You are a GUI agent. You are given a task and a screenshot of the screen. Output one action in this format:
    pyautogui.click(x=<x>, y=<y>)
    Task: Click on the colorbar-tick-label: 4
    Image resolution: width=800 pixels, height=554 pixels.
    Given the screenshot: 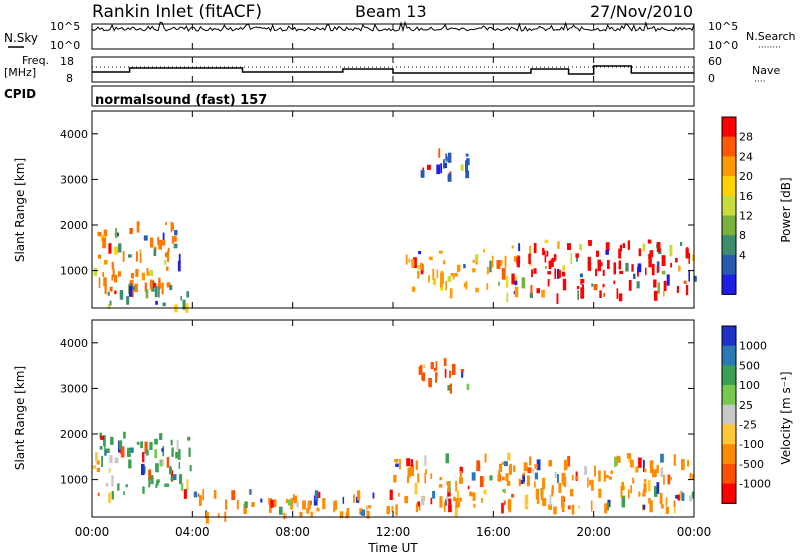 What is the action you would take?
    pyautogui.click(x=742, y=255)
    